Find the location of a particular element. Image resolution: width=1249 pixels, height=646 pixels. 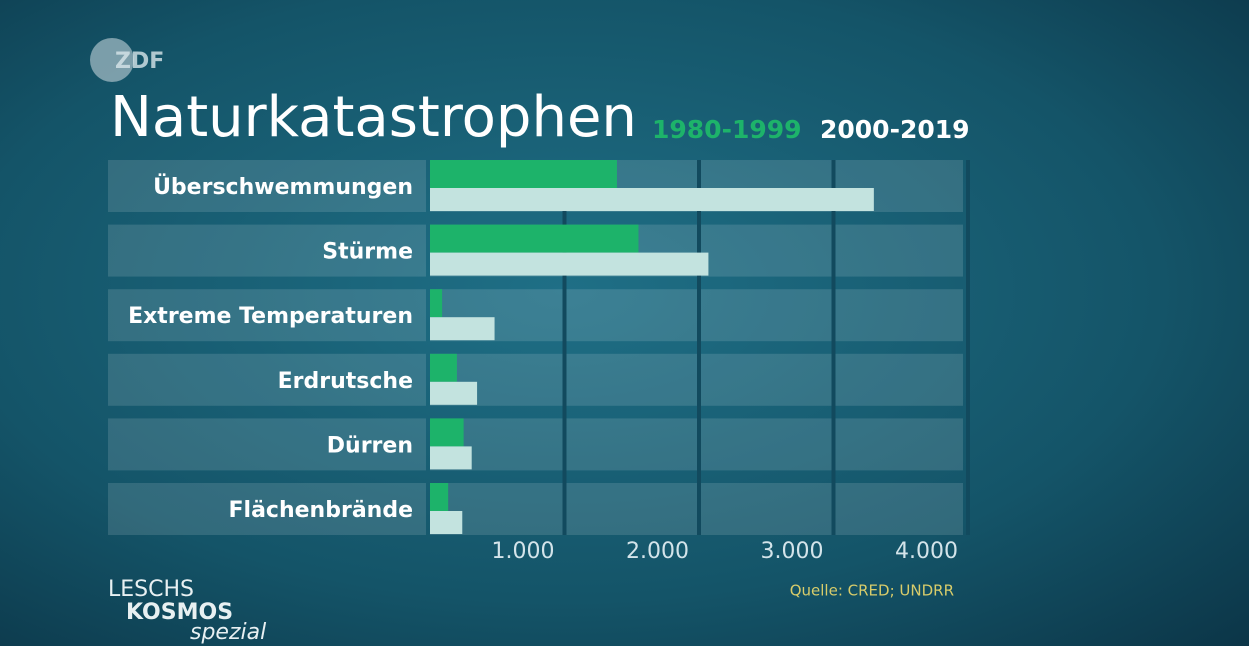

category-label: Stürme is located at coordinates (367, 252).